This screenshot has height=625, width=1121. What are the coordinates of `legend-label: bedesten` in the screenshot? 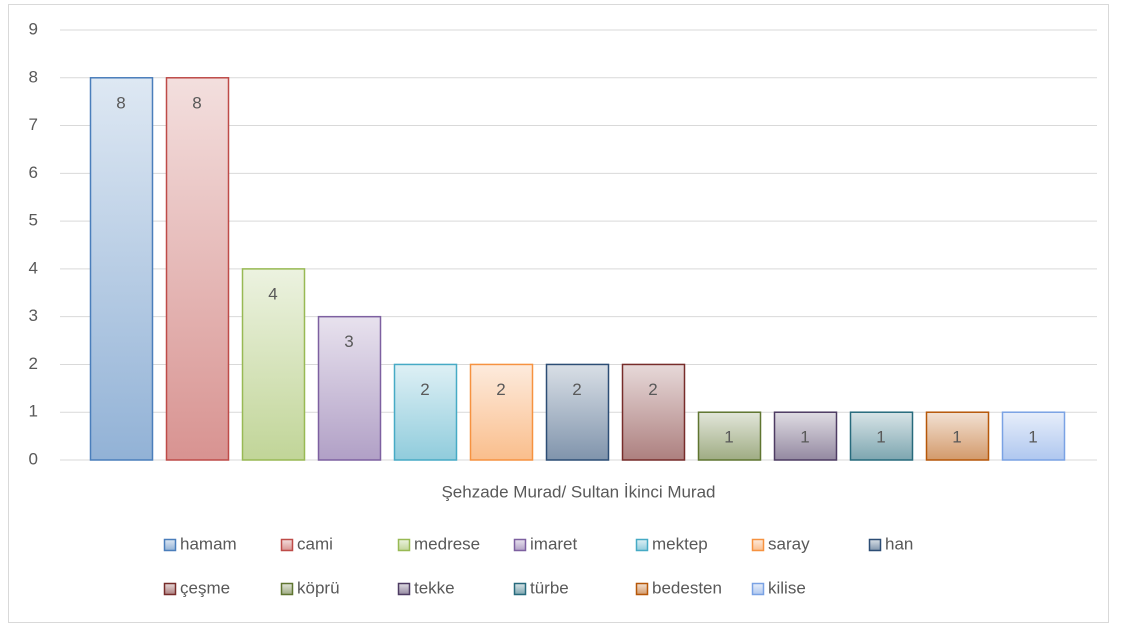 It's located at (687, 587).